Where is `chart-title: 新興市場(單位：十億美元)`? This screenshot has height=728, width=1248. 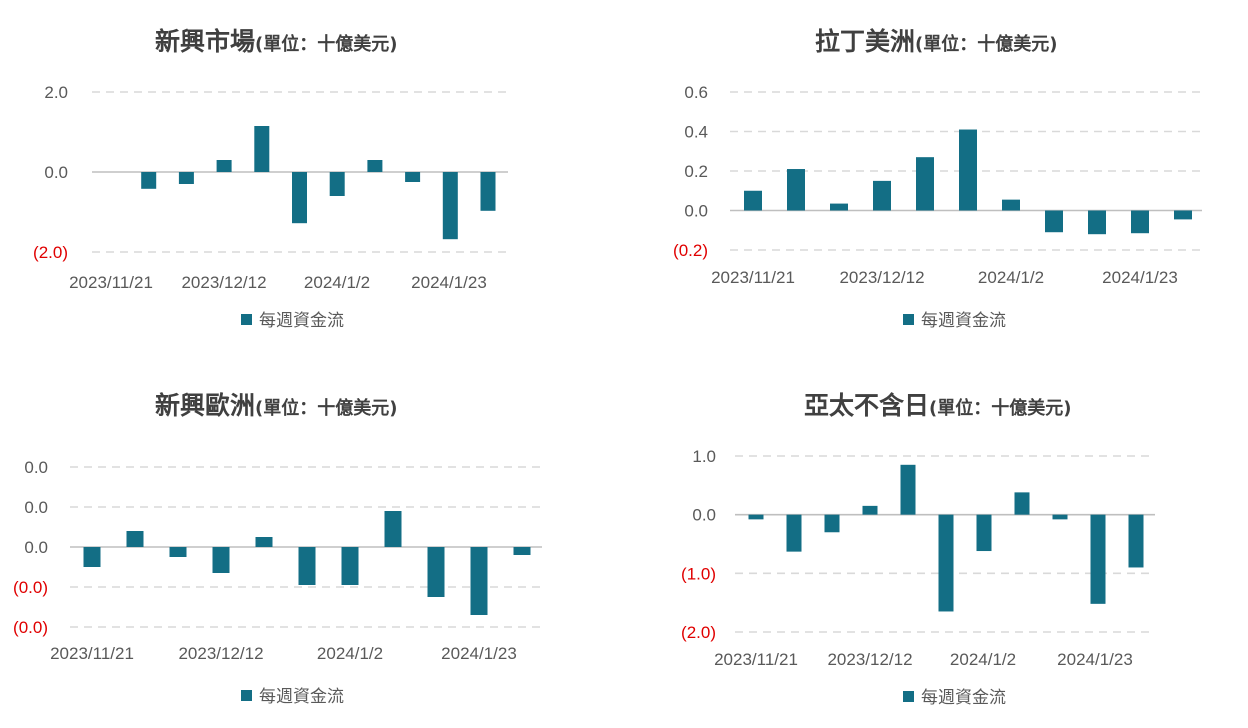
chart-title: 新興市場(單位：十億美元) is located at coordinates (276, 41).